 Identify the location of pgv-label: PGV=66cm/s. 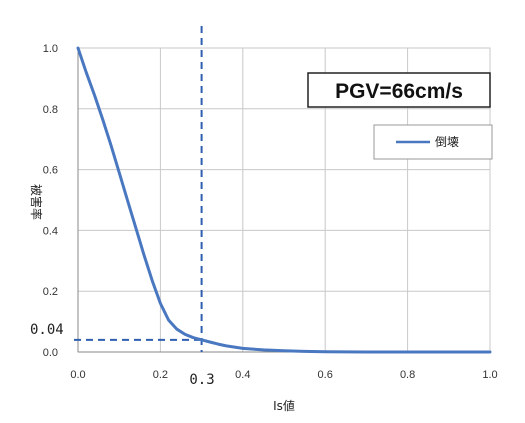
(399, 91).